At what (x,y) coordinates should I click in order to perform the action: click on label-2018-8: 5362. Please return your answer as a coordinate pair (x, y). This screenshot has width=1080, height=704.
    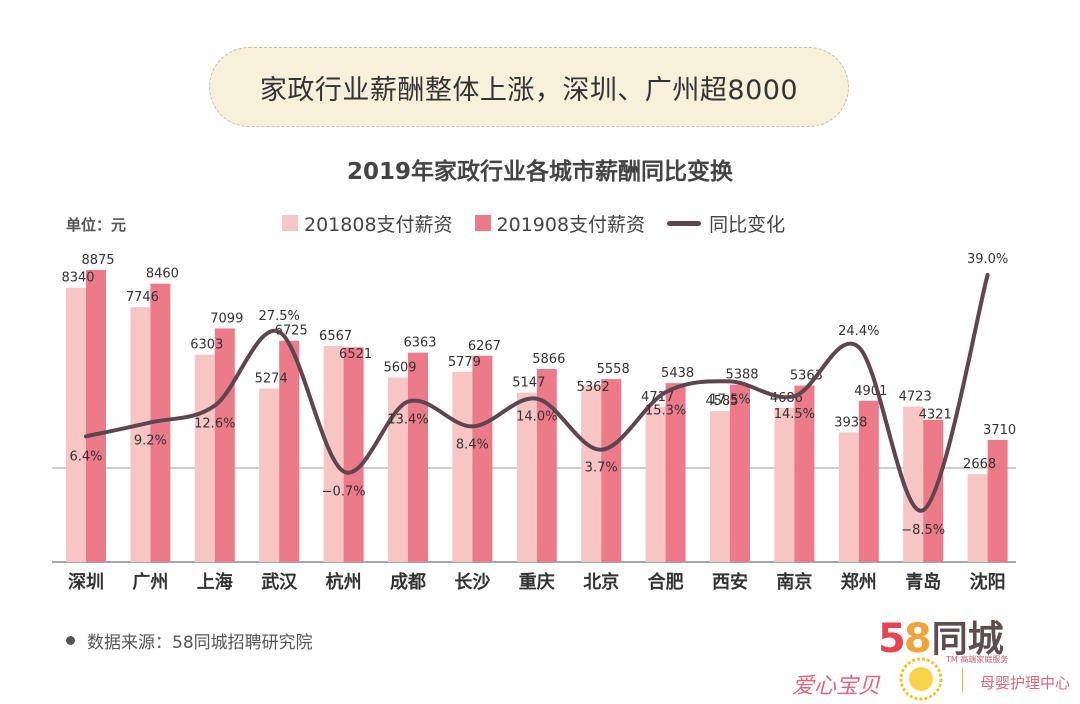
    Looking at the image, I should click on (593, 387).